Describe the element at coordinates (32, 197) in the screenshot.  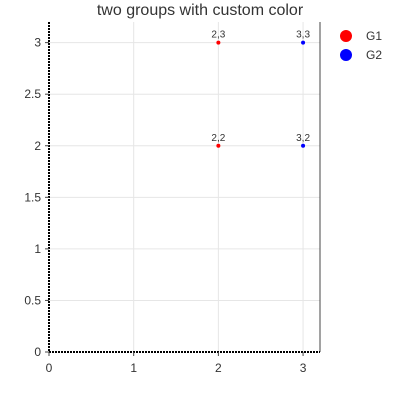
I see `y-tick-label: 1.5` at that location.